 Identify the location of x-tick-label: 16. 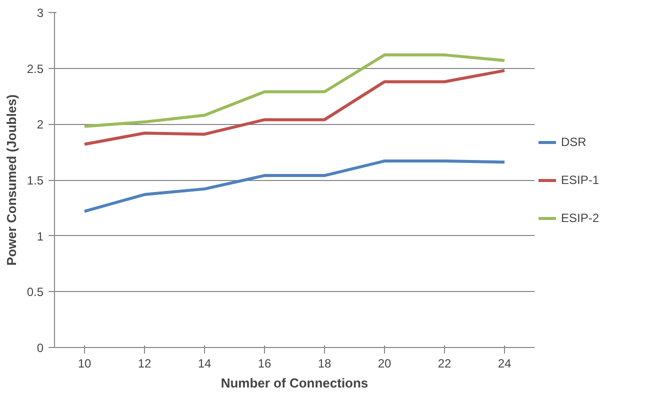
(265, 363).